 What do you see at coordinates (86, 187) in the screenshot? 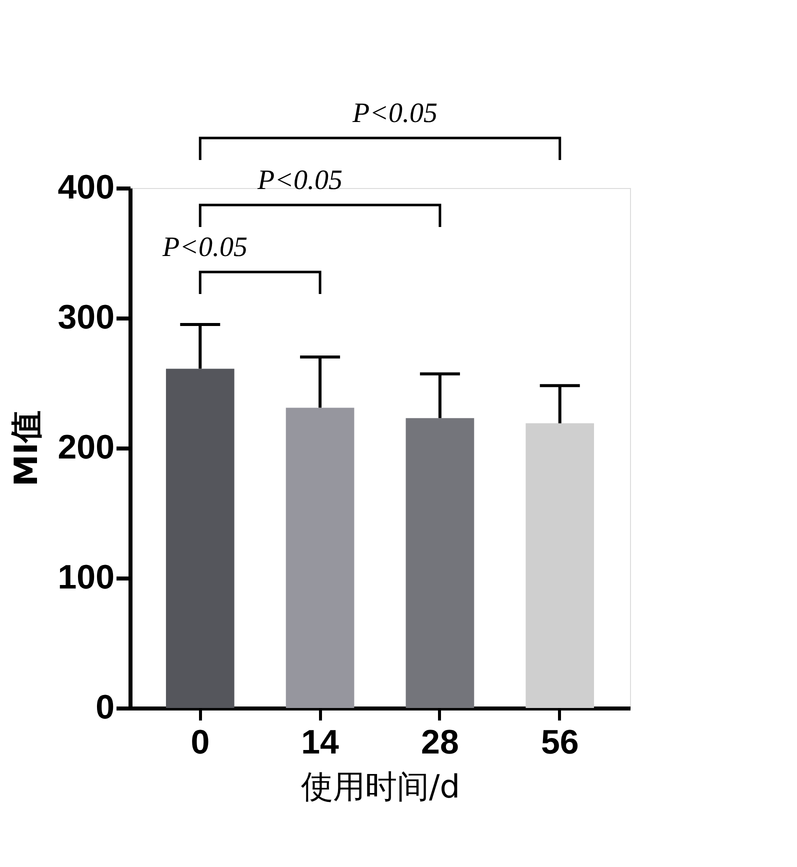
I see `y-tick-label: 400` at bounding box center [86, 187].